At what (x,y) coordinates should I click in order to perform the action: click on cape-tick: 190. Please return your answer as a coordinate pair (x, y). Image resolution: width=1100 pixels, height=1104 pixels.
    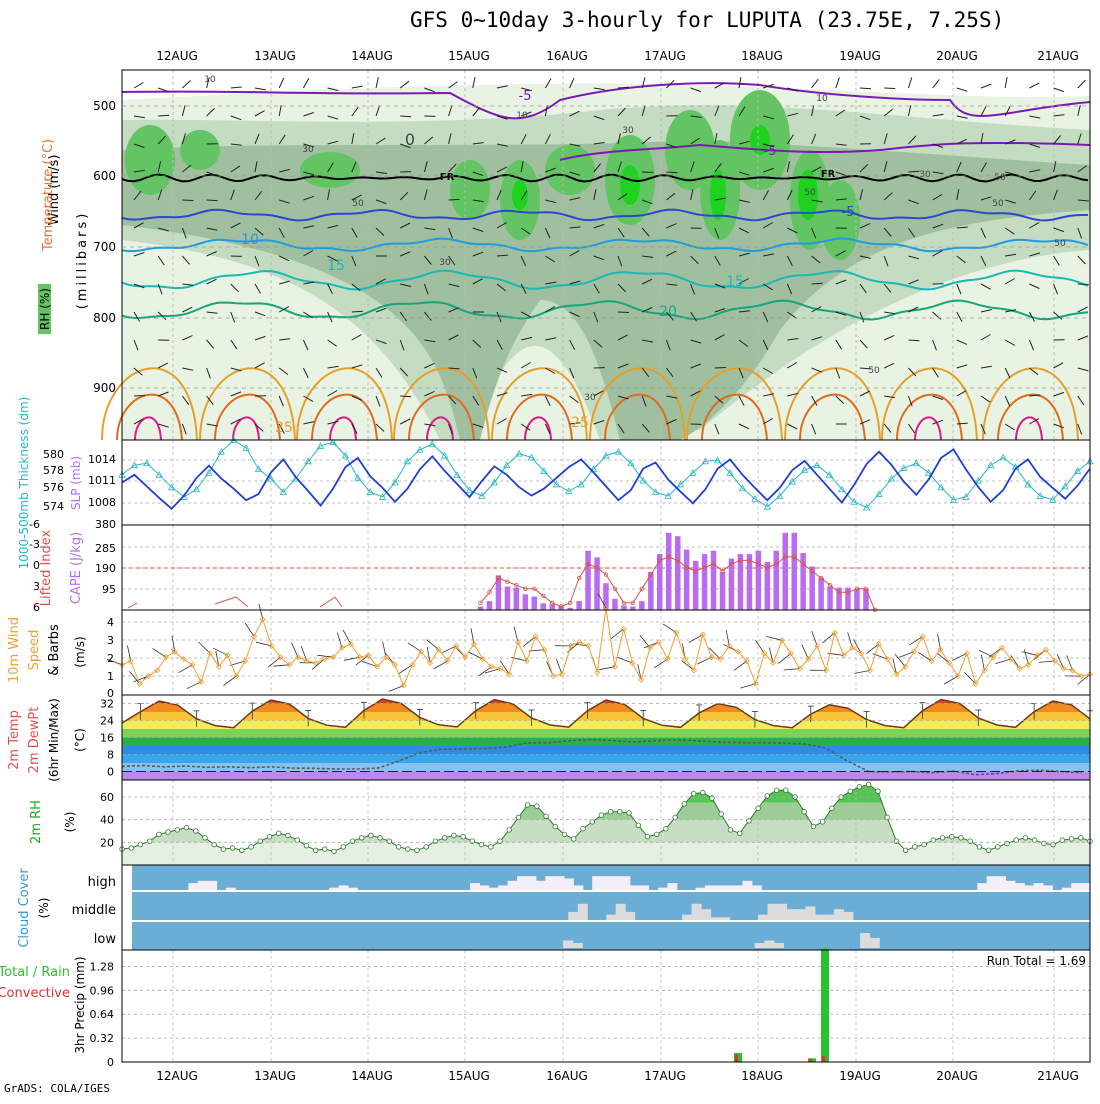
    Looking at the image, I should click on (105, 568).